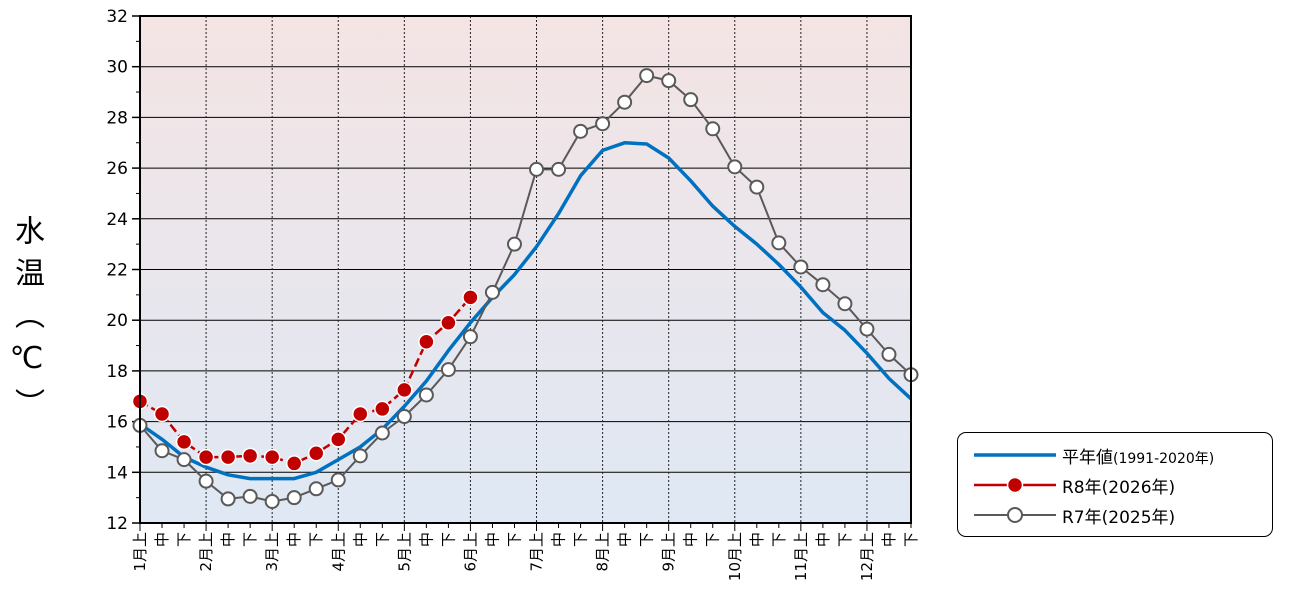 The image size is (1304, 594). What do you see at coordinates (1015, 485) in the screenshot?
I see `legend-swatch-r8` at bounding box center [1015, 485].